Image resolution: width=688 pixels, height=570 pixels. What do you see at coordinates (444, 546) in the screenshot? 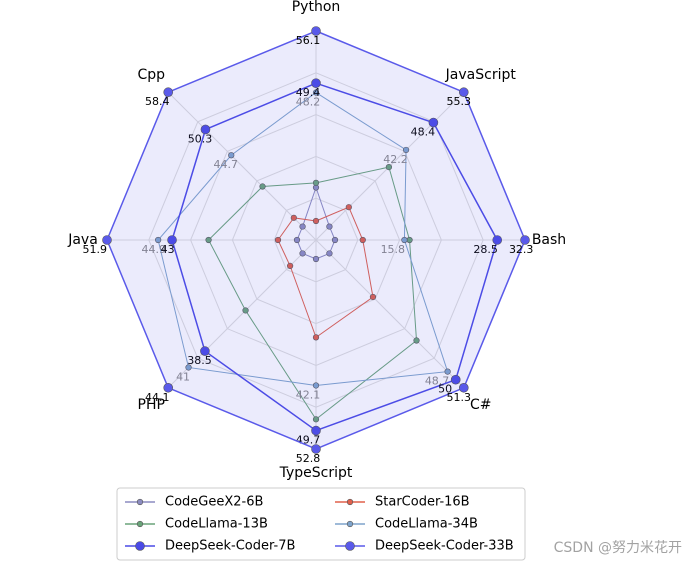
I see `legend-label: DeepSeek-Coder-33B` at bounding box center [444, 546].